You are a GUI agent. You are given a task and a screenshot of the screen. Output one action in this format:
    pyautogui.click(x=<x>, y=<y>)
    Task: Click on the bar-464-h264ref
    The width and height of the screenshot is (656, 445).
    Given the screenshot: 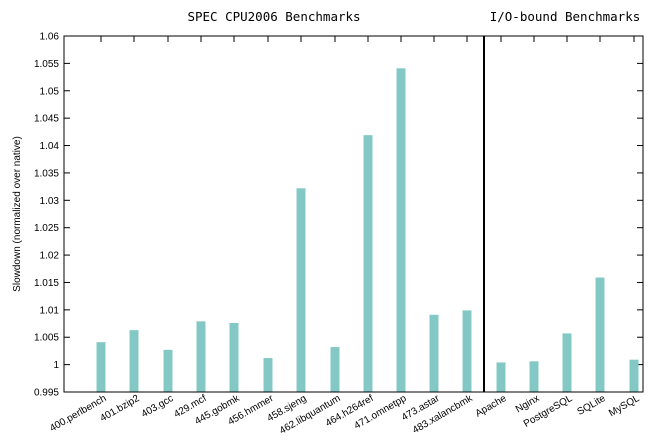 What is the action you would take?
    pyautogui.click(x=368, y=263)
    